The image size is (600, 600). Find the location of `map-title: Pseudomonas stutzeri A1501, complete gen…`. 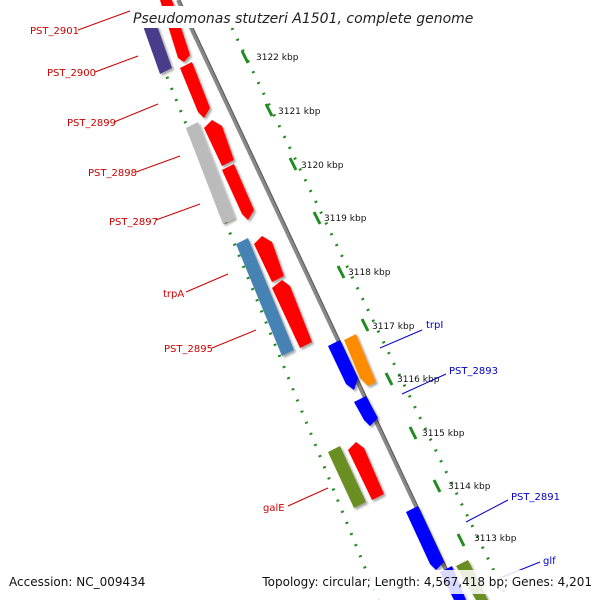

map-title: Pseudomonas stutzeri A1501, complete gen… is located at coordinates (303, 19).